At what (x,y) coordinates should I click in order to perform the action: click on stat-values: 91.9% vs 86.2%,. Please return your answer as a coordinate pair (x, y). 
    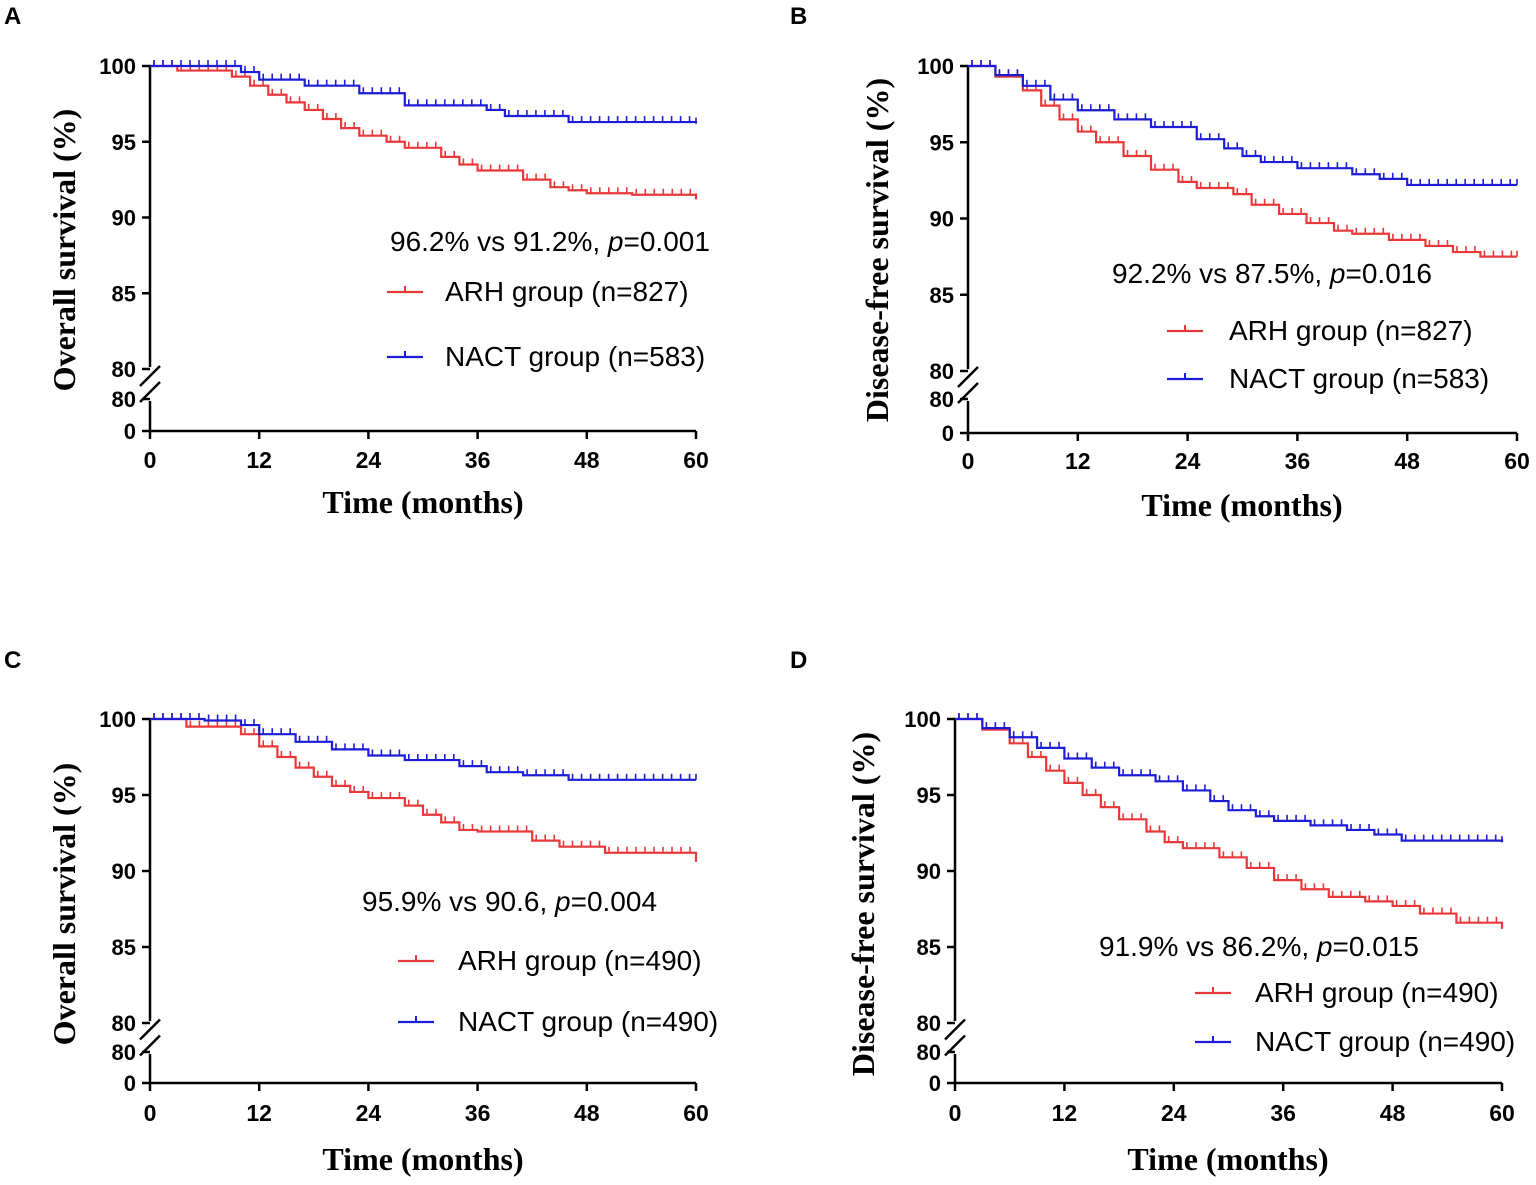
    Looking at the image, I should click on (1208, 946).